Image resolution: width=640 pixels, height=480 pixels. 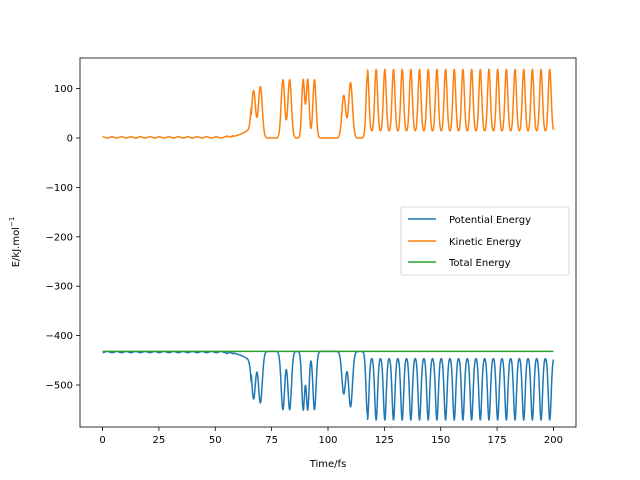 What do you see at coordinates (328, 464) in the screenshot?
I see `x-axis-label: Time/fs` at bounding box center [328, 464].